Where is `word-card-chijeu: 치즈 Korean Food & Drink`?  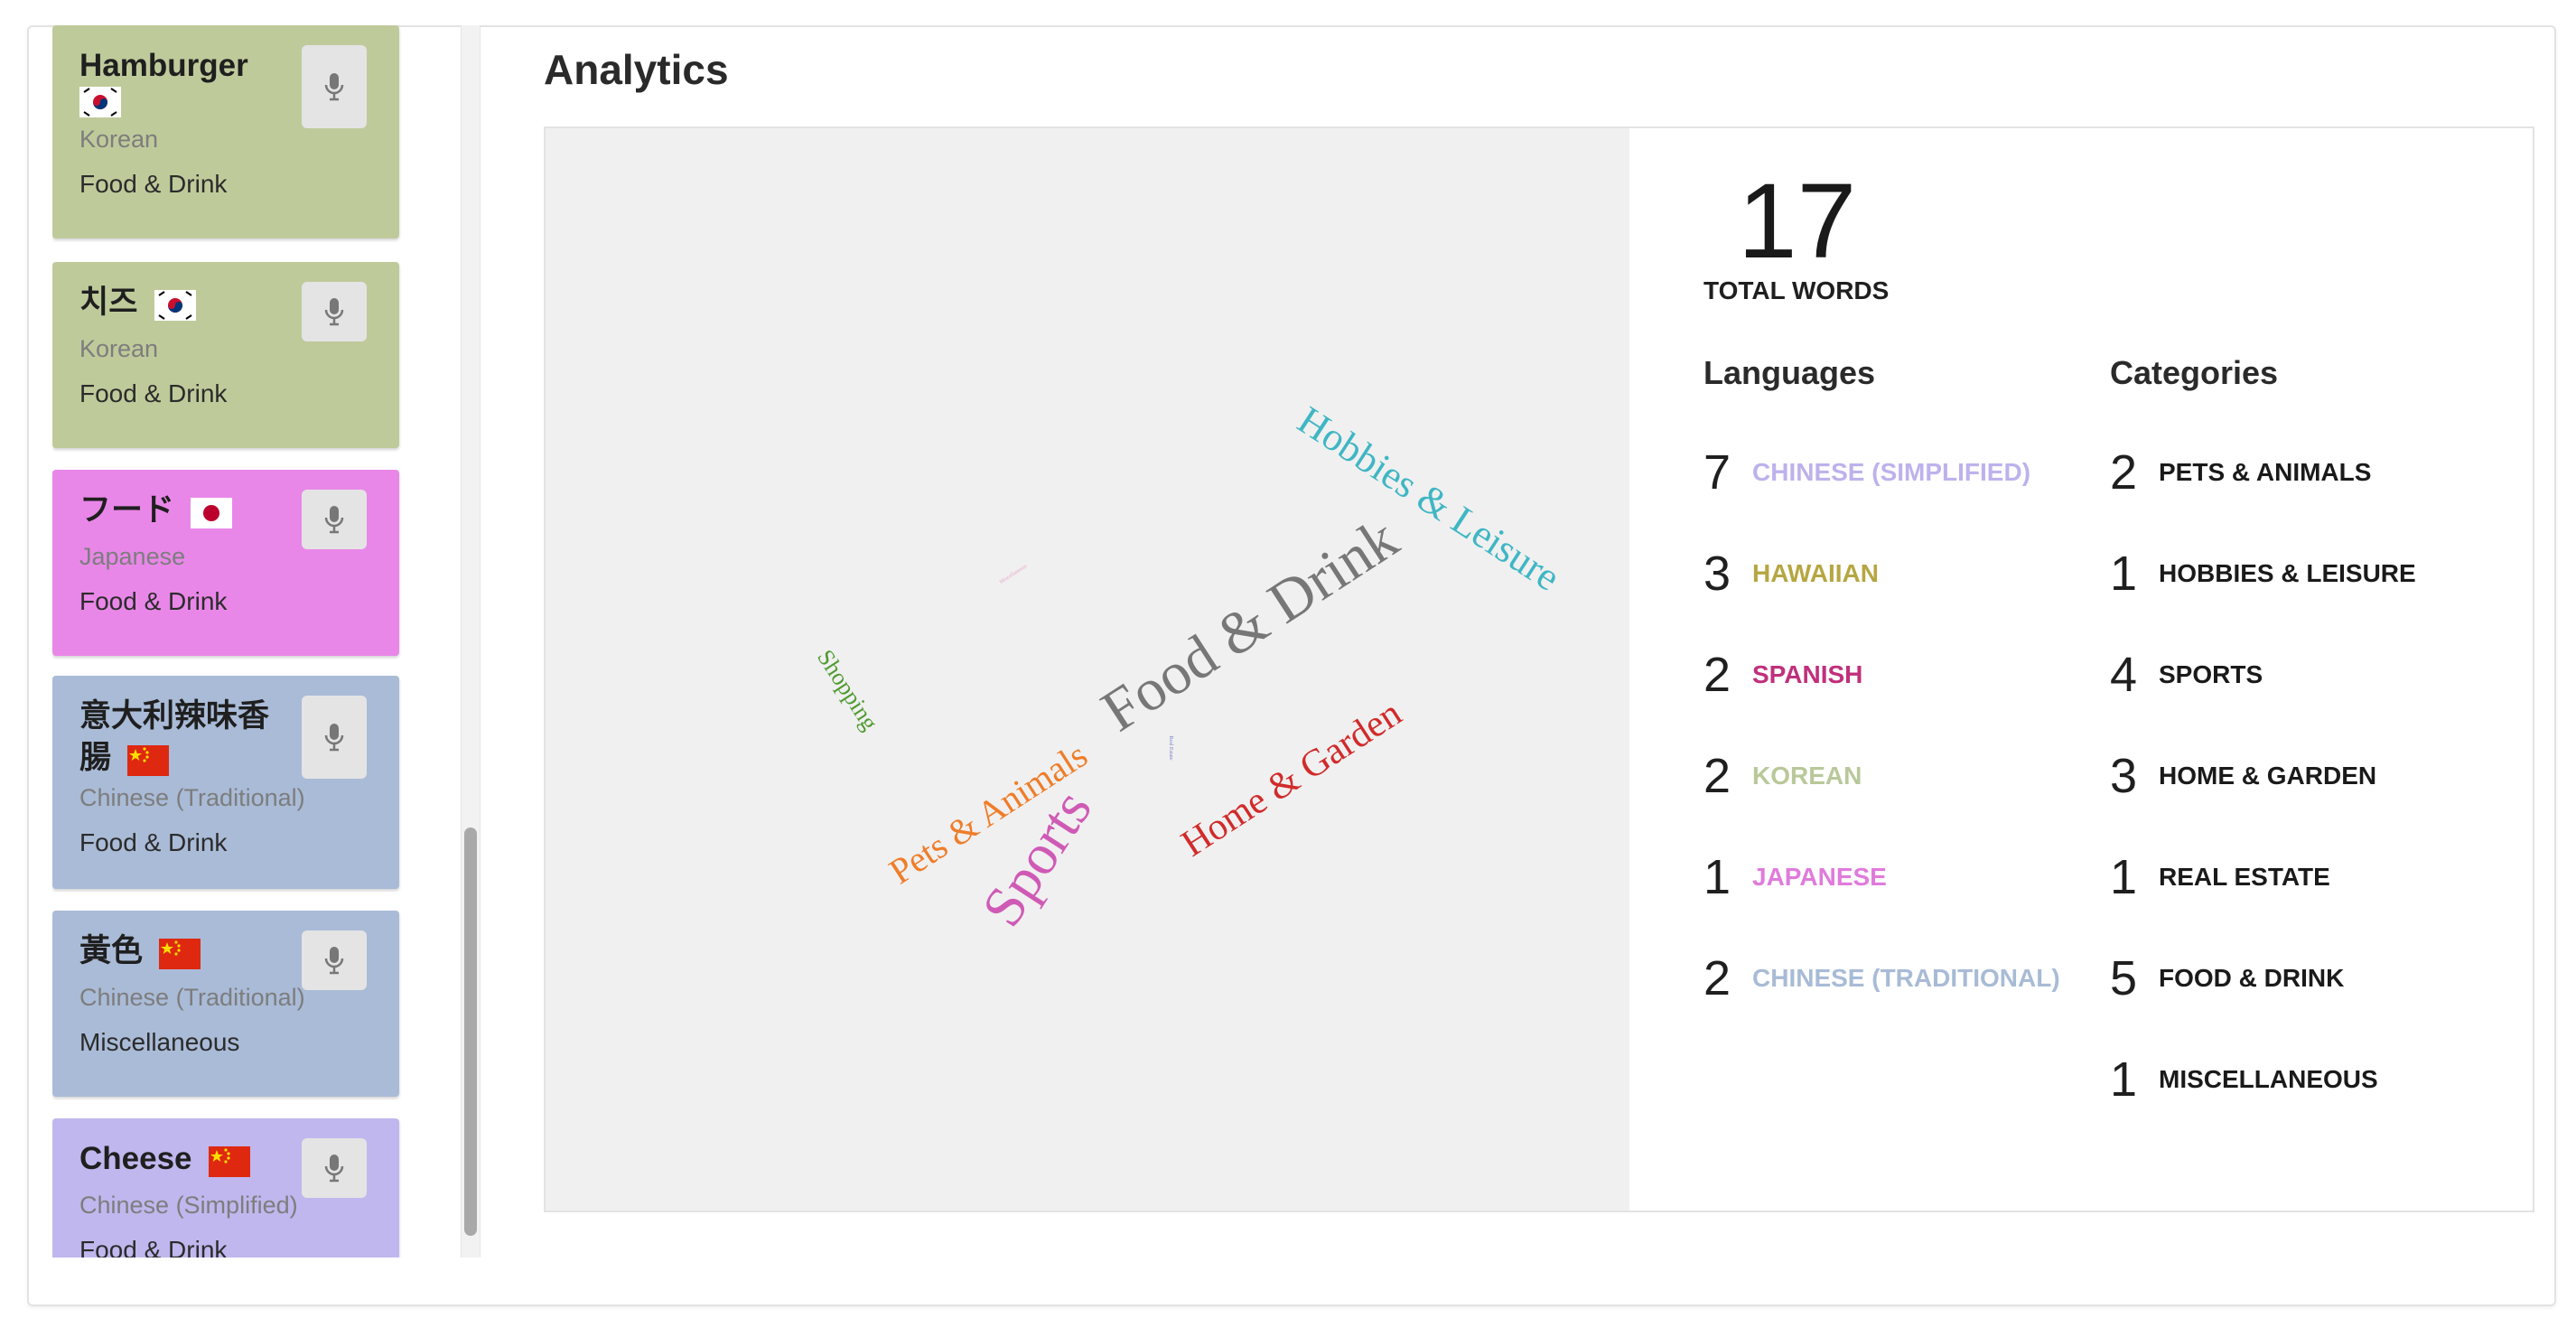 word-card-chijeu: 치즈 Korean Food & Drink is located at coordinates (225, 355).